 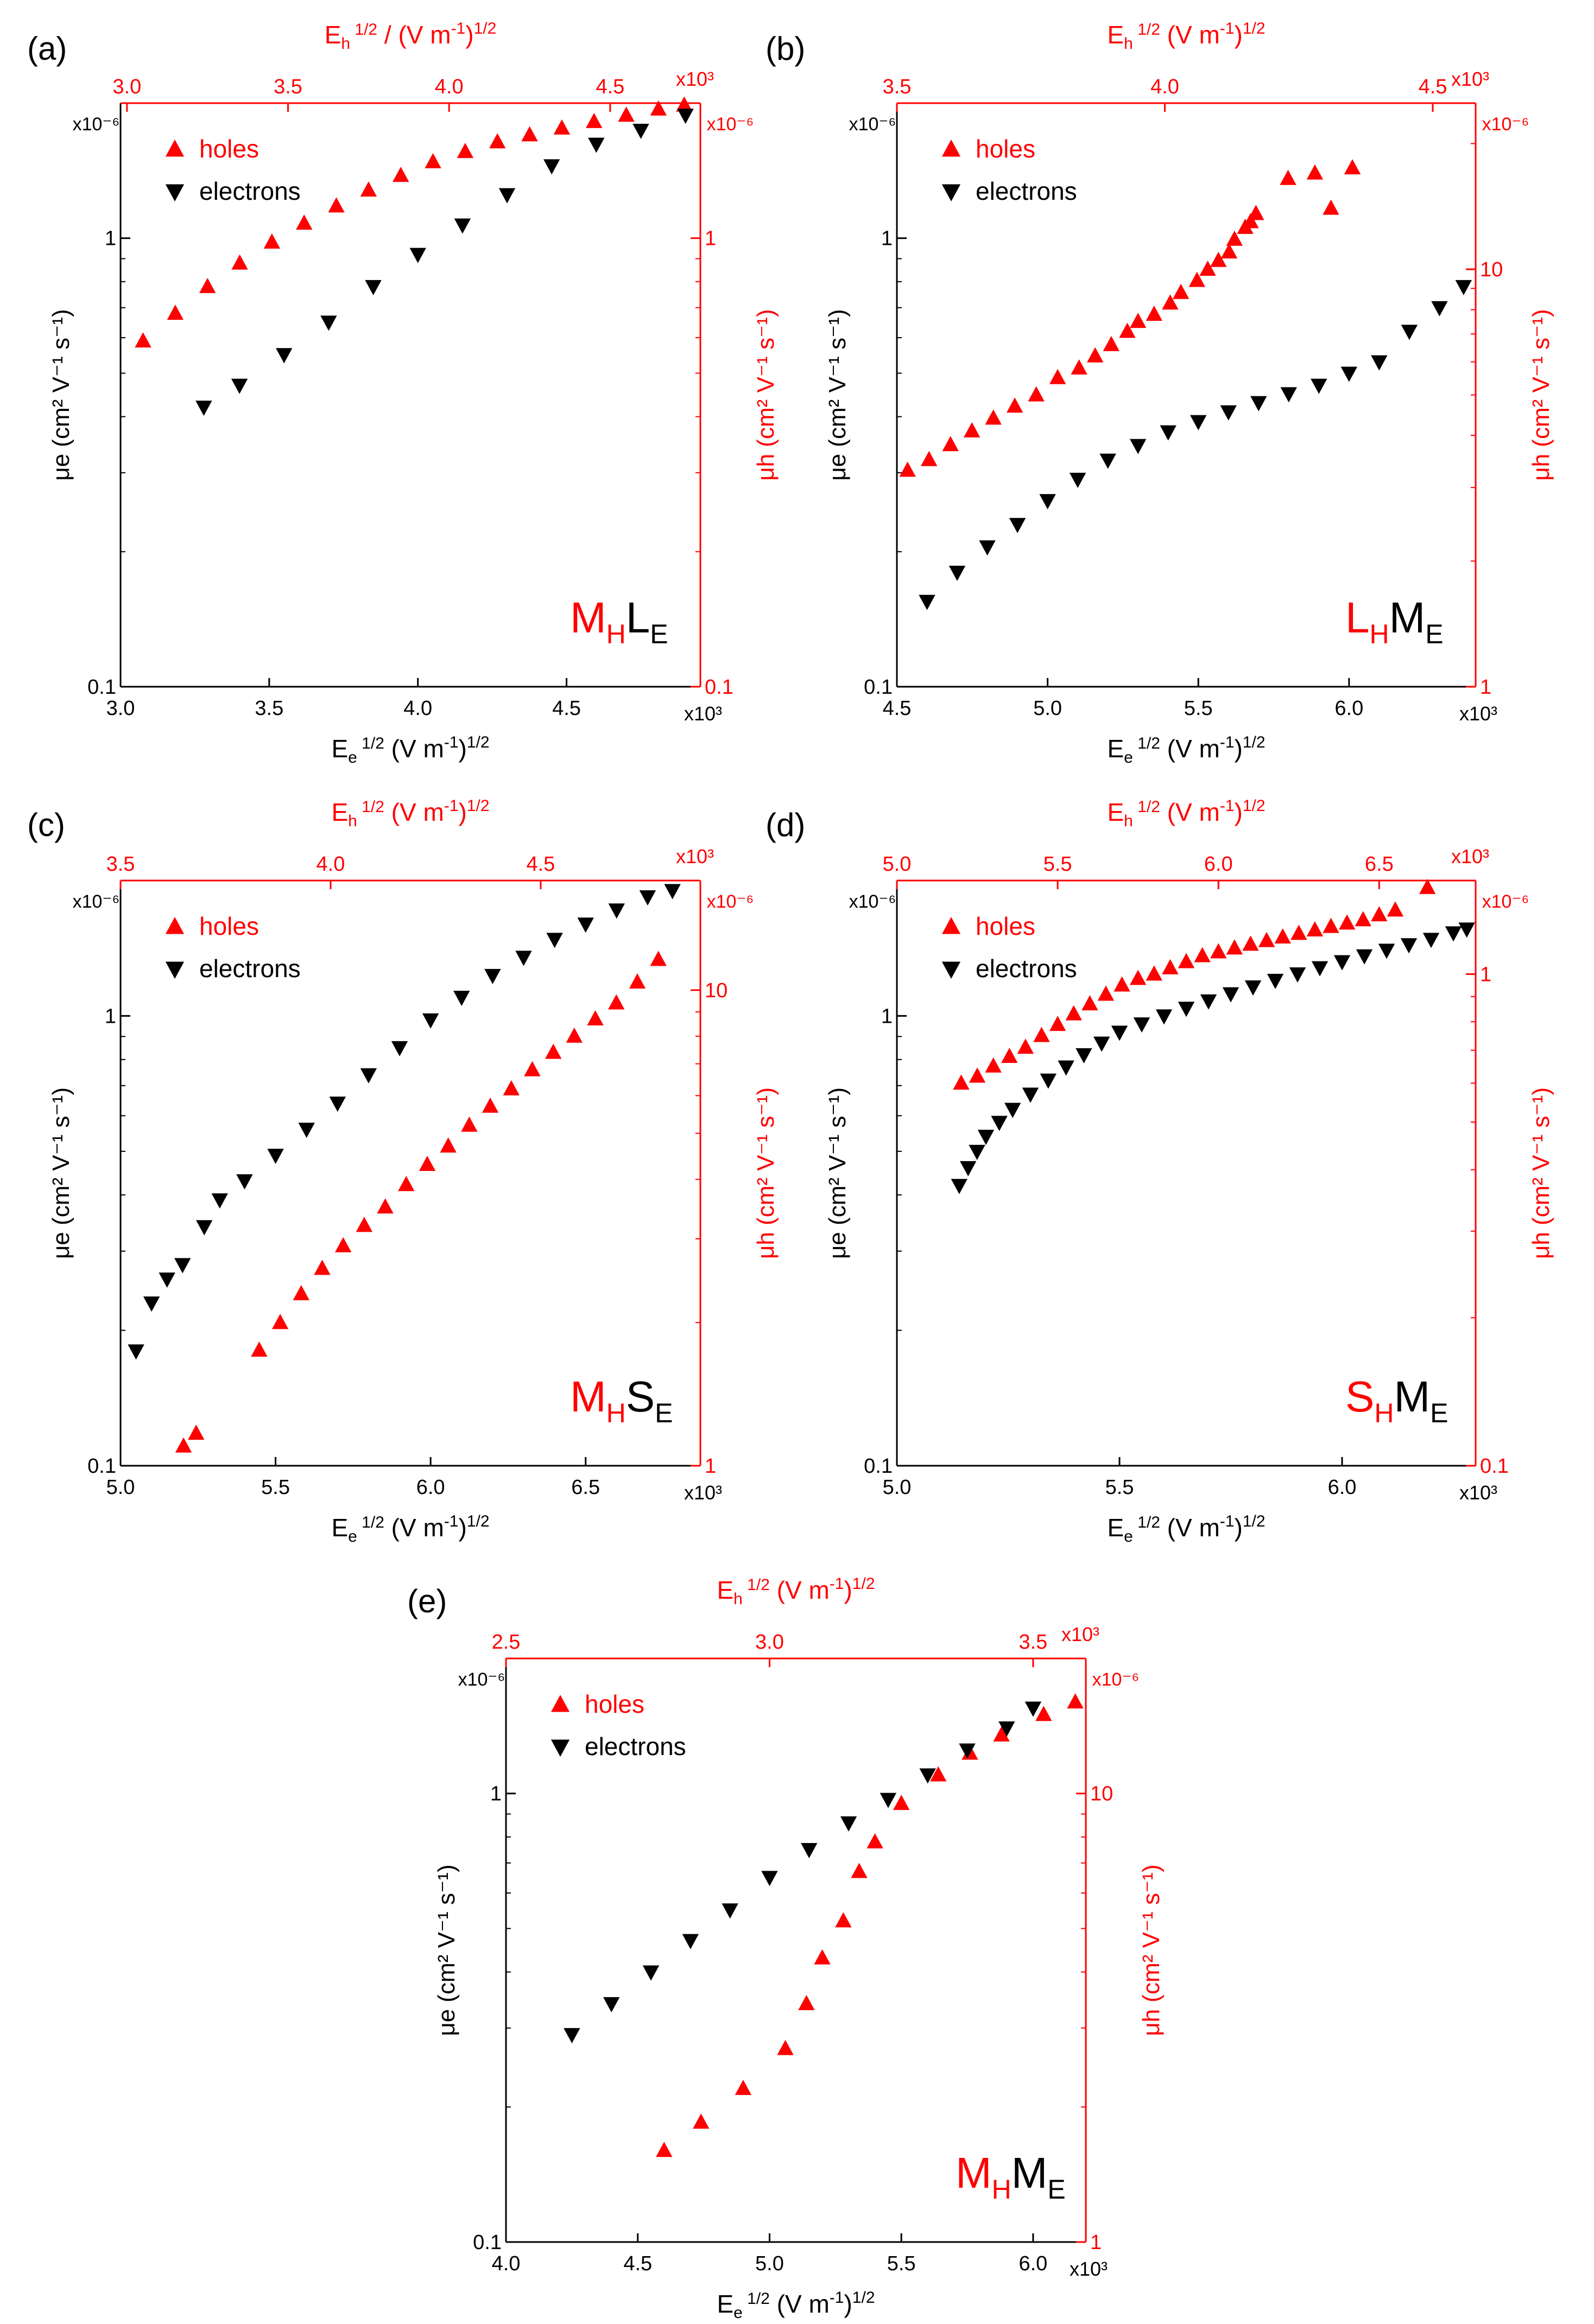 I want to click on material-label: MHME, so click(x=1011, y=2177).